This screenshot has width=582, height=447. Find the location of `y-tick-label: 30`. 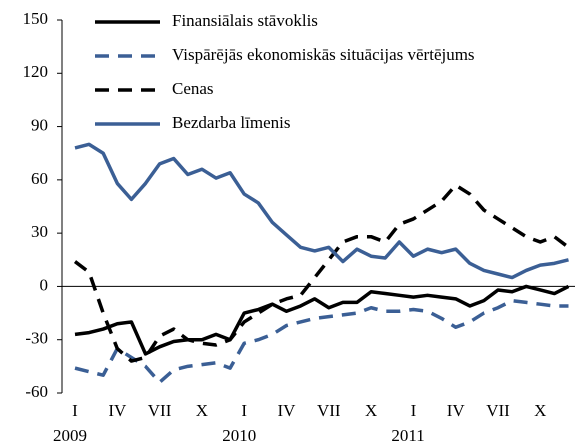

y-tick-label: 30 is located at coordinates (39, 231).